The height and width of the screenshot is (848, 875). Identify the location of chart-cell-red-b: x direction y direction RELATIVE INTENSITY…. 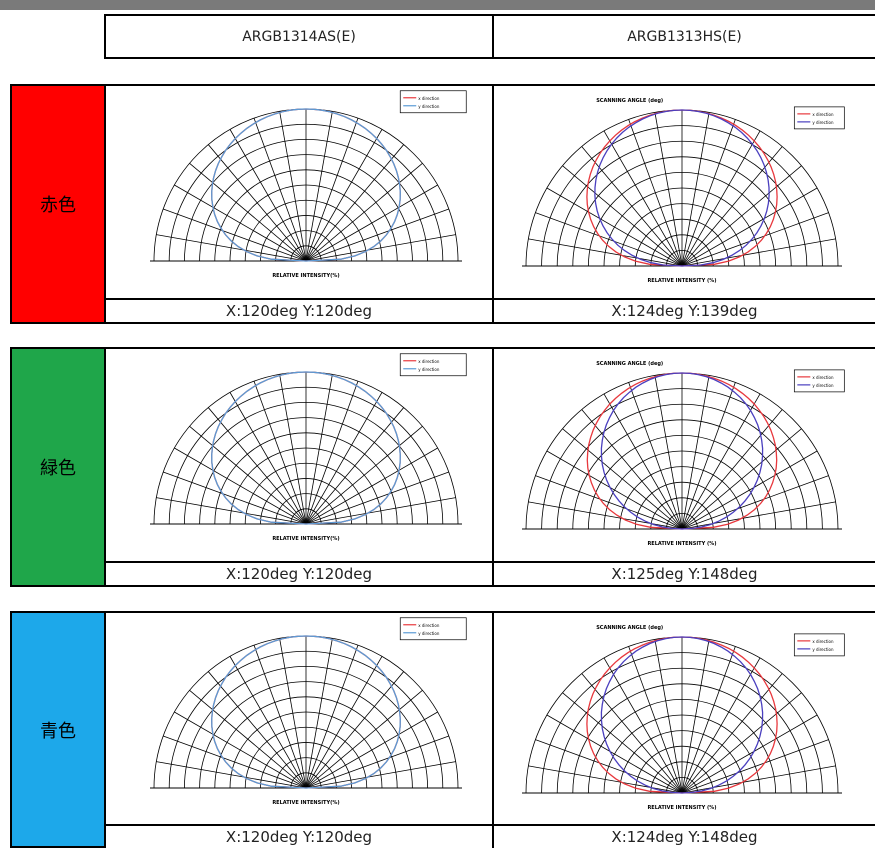
(683, 204).